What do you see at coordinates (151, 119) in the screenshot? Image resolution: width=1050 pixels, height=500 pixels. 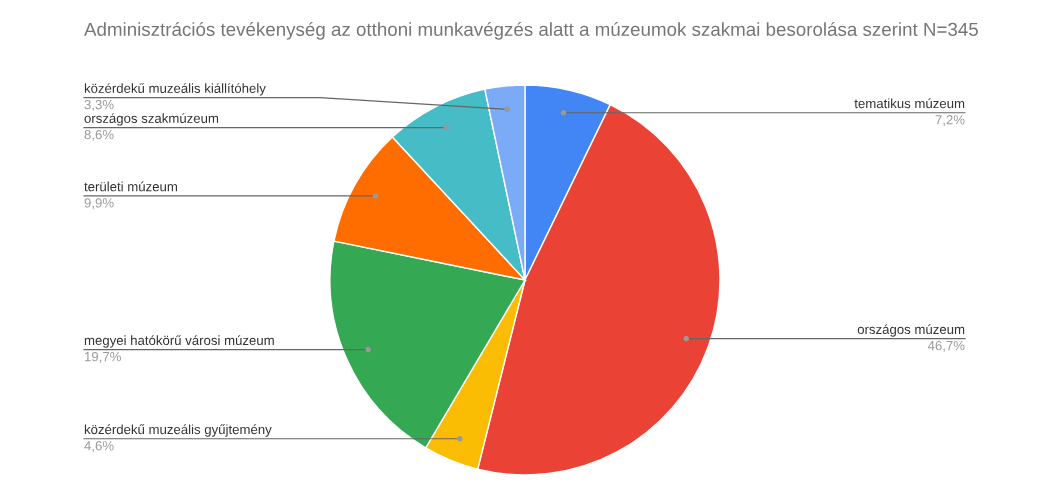 I see `slice-label: országos szakmúzeum` at bounding box center [151, 119].